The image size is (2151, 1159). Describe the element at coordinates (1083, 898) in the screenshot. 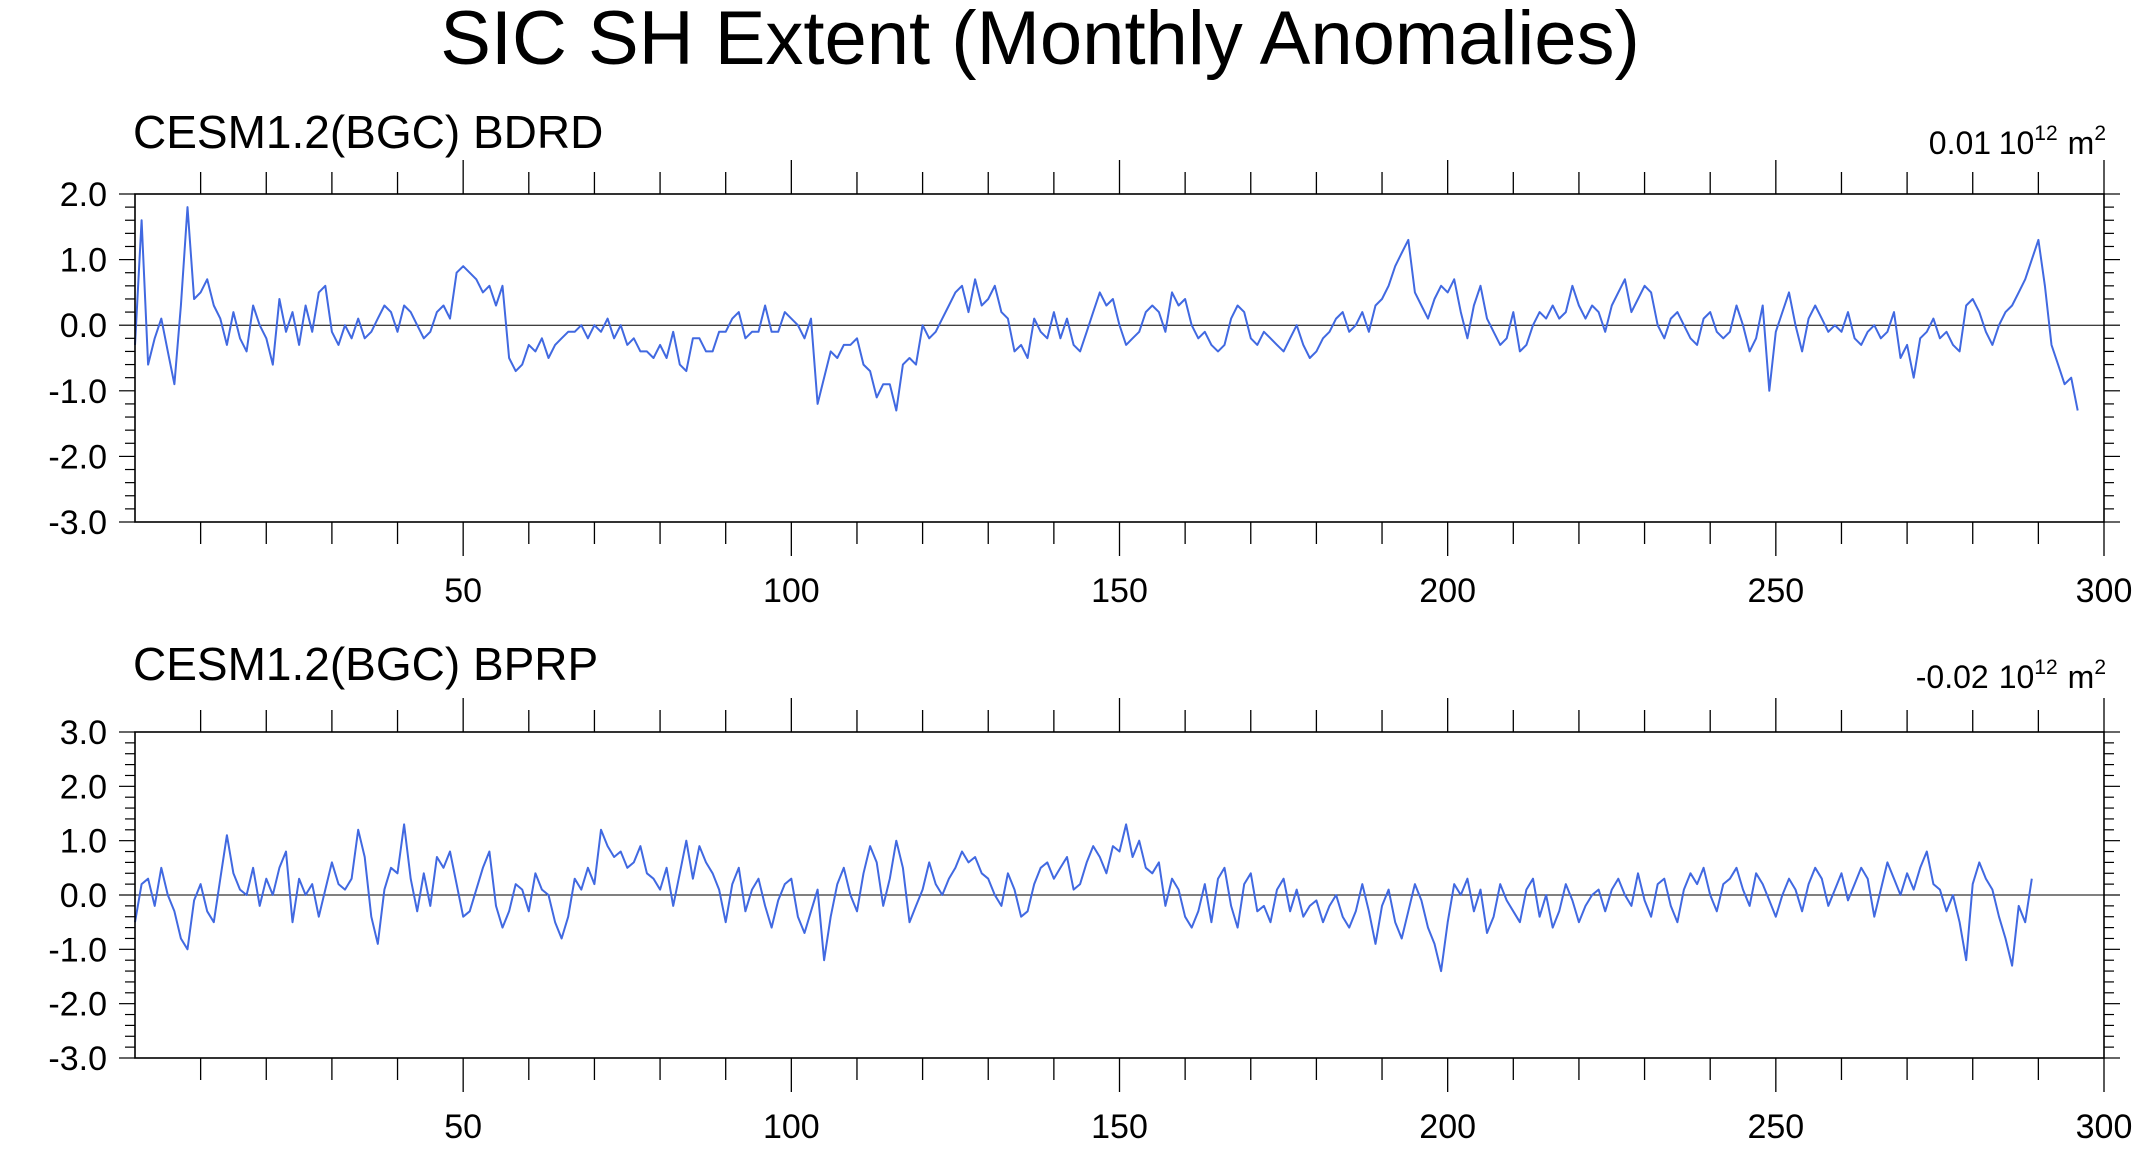

I see `series-line` at that location.